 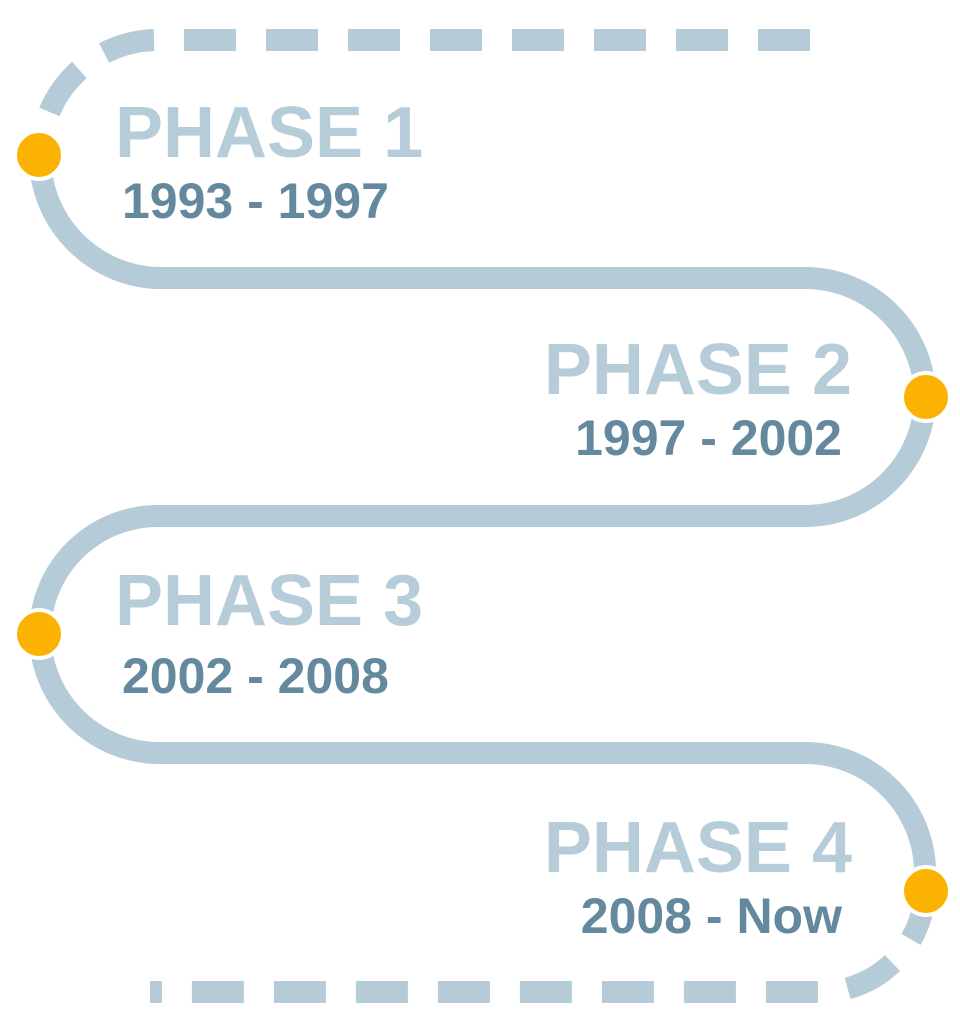 What do you see at coordinates (269, 133) in the screenshot?
I see `phase-1-title: PHASE 1` at bounding box center [269, 133].